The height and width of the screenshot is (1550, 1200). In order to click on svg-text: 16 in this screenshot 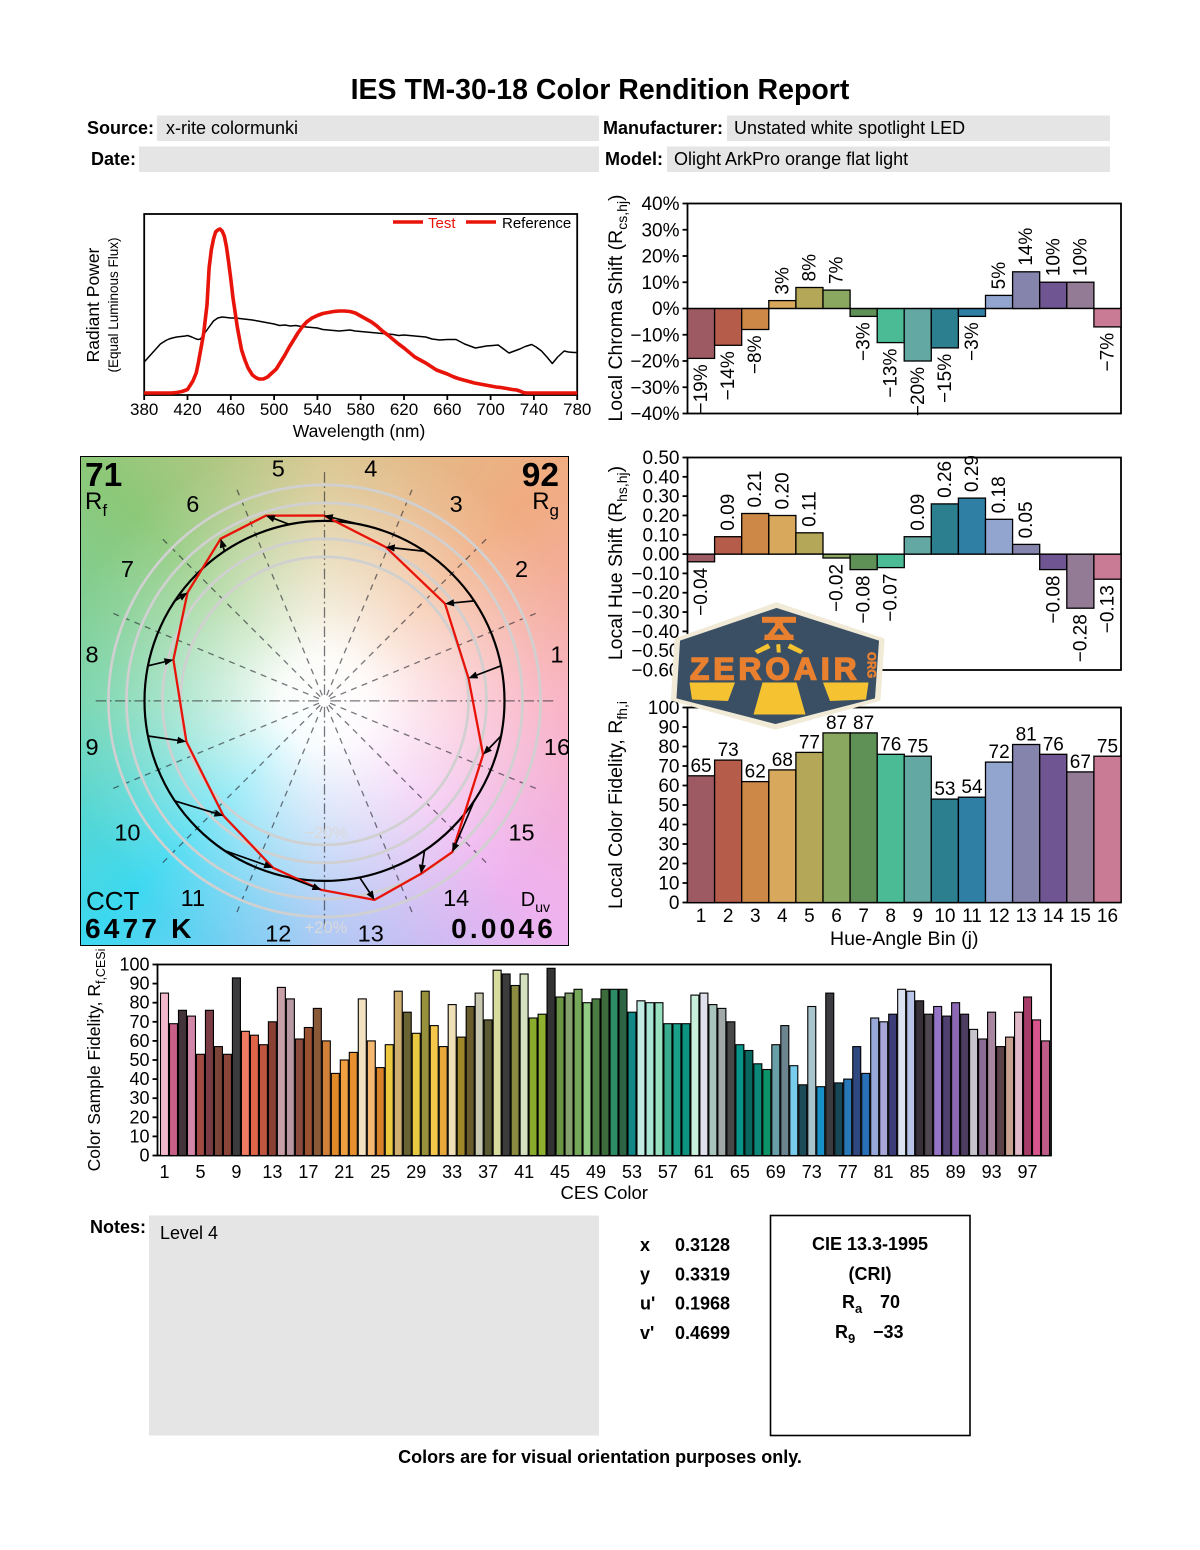, I will do `click(1107, 916)`.